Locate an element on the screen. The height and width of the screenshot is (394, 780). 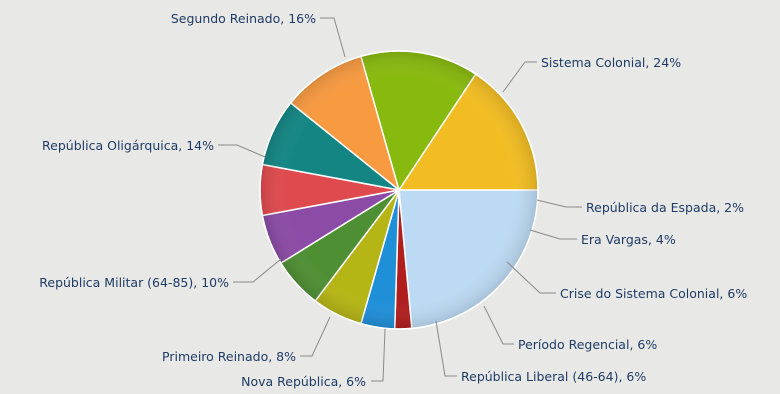
slice-label: Sistema Colonial, 24% is located at coordinates (611, 62).